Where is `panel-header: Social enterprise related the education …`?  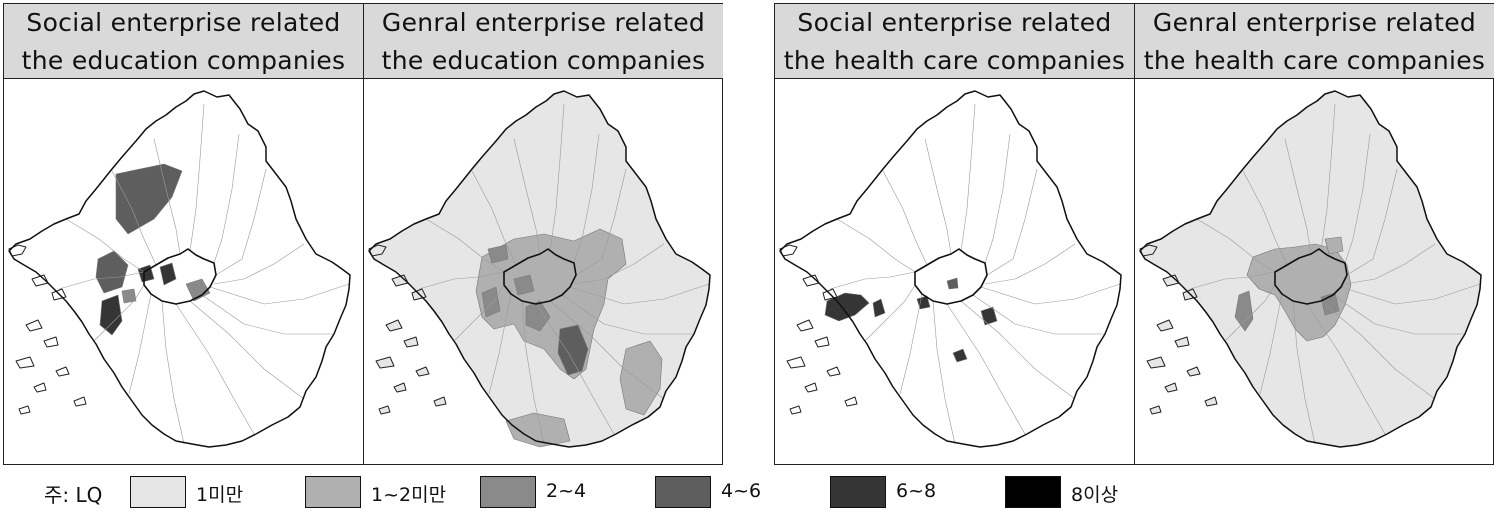
panel-header: Social enterprise related the education … is located at coordinates (183, 41).